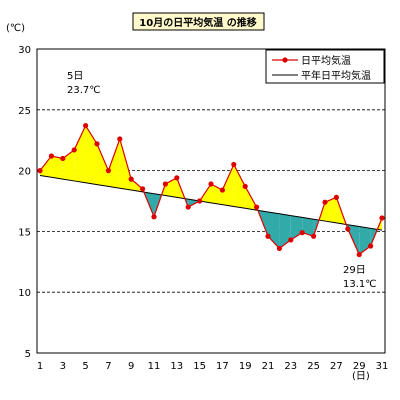 This screenshot has height=400, width=400. I want to click on y-tick-labels: 5 10 15 20 25 30, so click(24, 202).